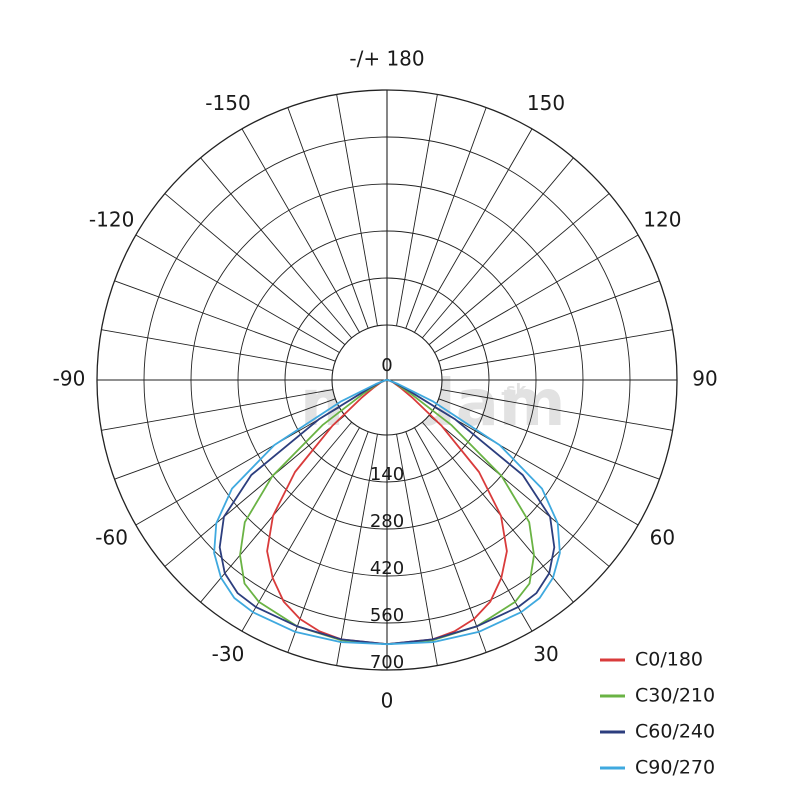 The height and width of the screenshot is (800, 800). What do you see at coordinates (111, 220) in the screenshot?
I see `angle-label: -120` at bounding box center [111, 220].